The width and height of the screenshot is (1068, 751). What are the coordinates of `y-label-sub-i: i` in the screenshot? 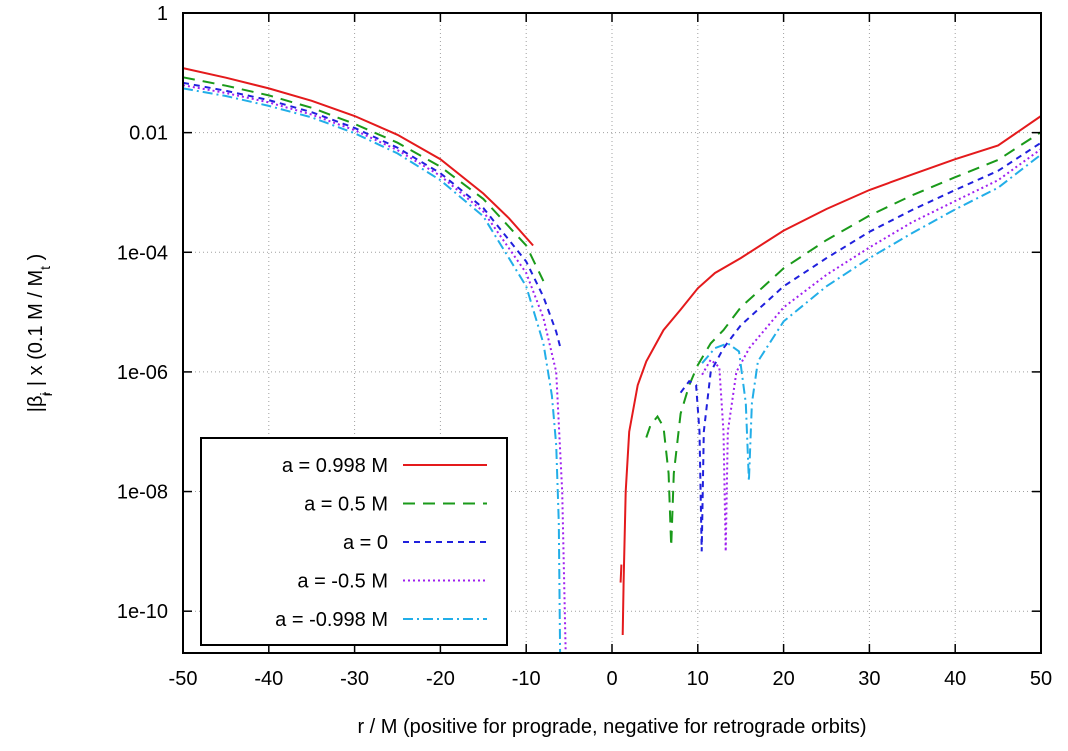 It's located at (45, 393).